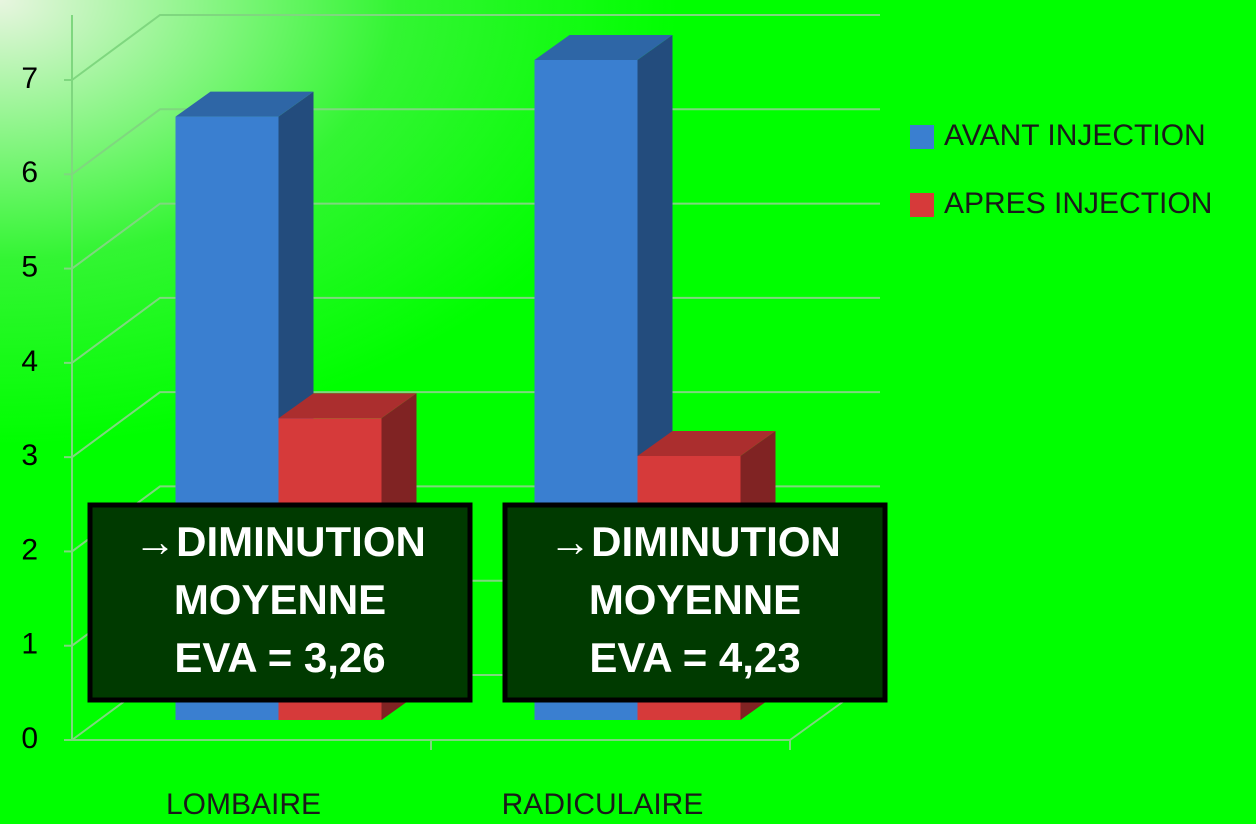 The height and width of the screenshot is (824, 1256). Describe the element at coordinates (29, 78) in the screenshot. I see `y-tick-label: 7` at that location.